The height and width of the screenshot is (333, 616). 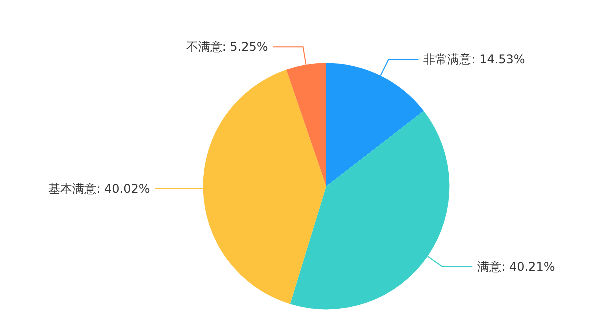 What do you see at coordinates (99, 189) in the screenshot?
I see `slice-label: 基本满意: 40.02%` at bounding box center [99, 189].